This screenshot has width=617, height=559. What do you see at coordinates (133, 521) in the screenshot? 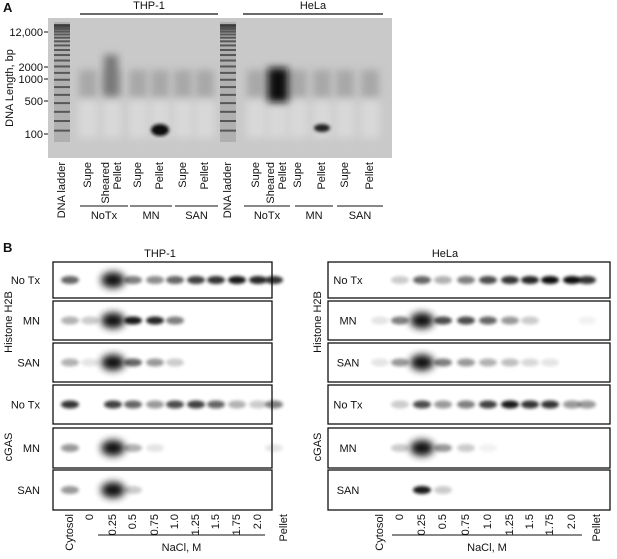
I see `lane-label: 0.5` at bounding box center [133, 521].